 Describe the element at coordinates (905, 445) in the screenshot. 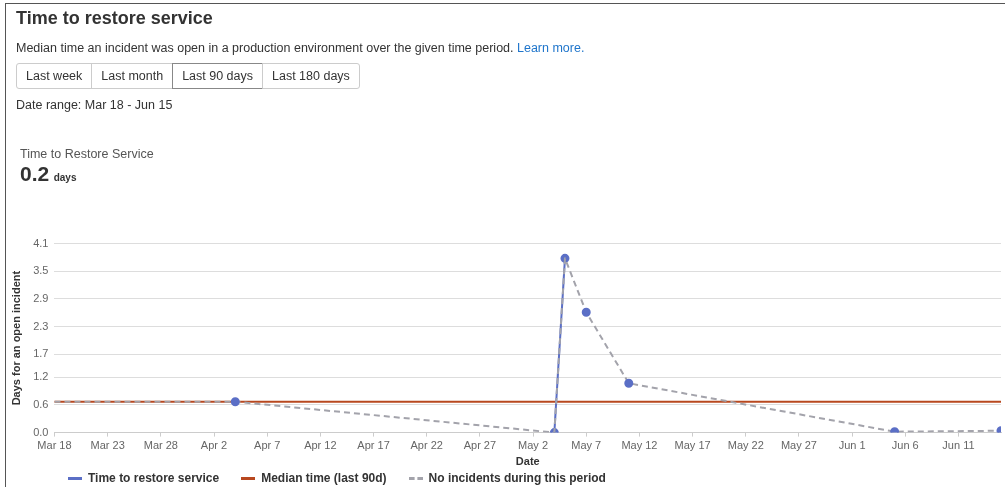

I see `x-tick-label: Jun 6` at that location.